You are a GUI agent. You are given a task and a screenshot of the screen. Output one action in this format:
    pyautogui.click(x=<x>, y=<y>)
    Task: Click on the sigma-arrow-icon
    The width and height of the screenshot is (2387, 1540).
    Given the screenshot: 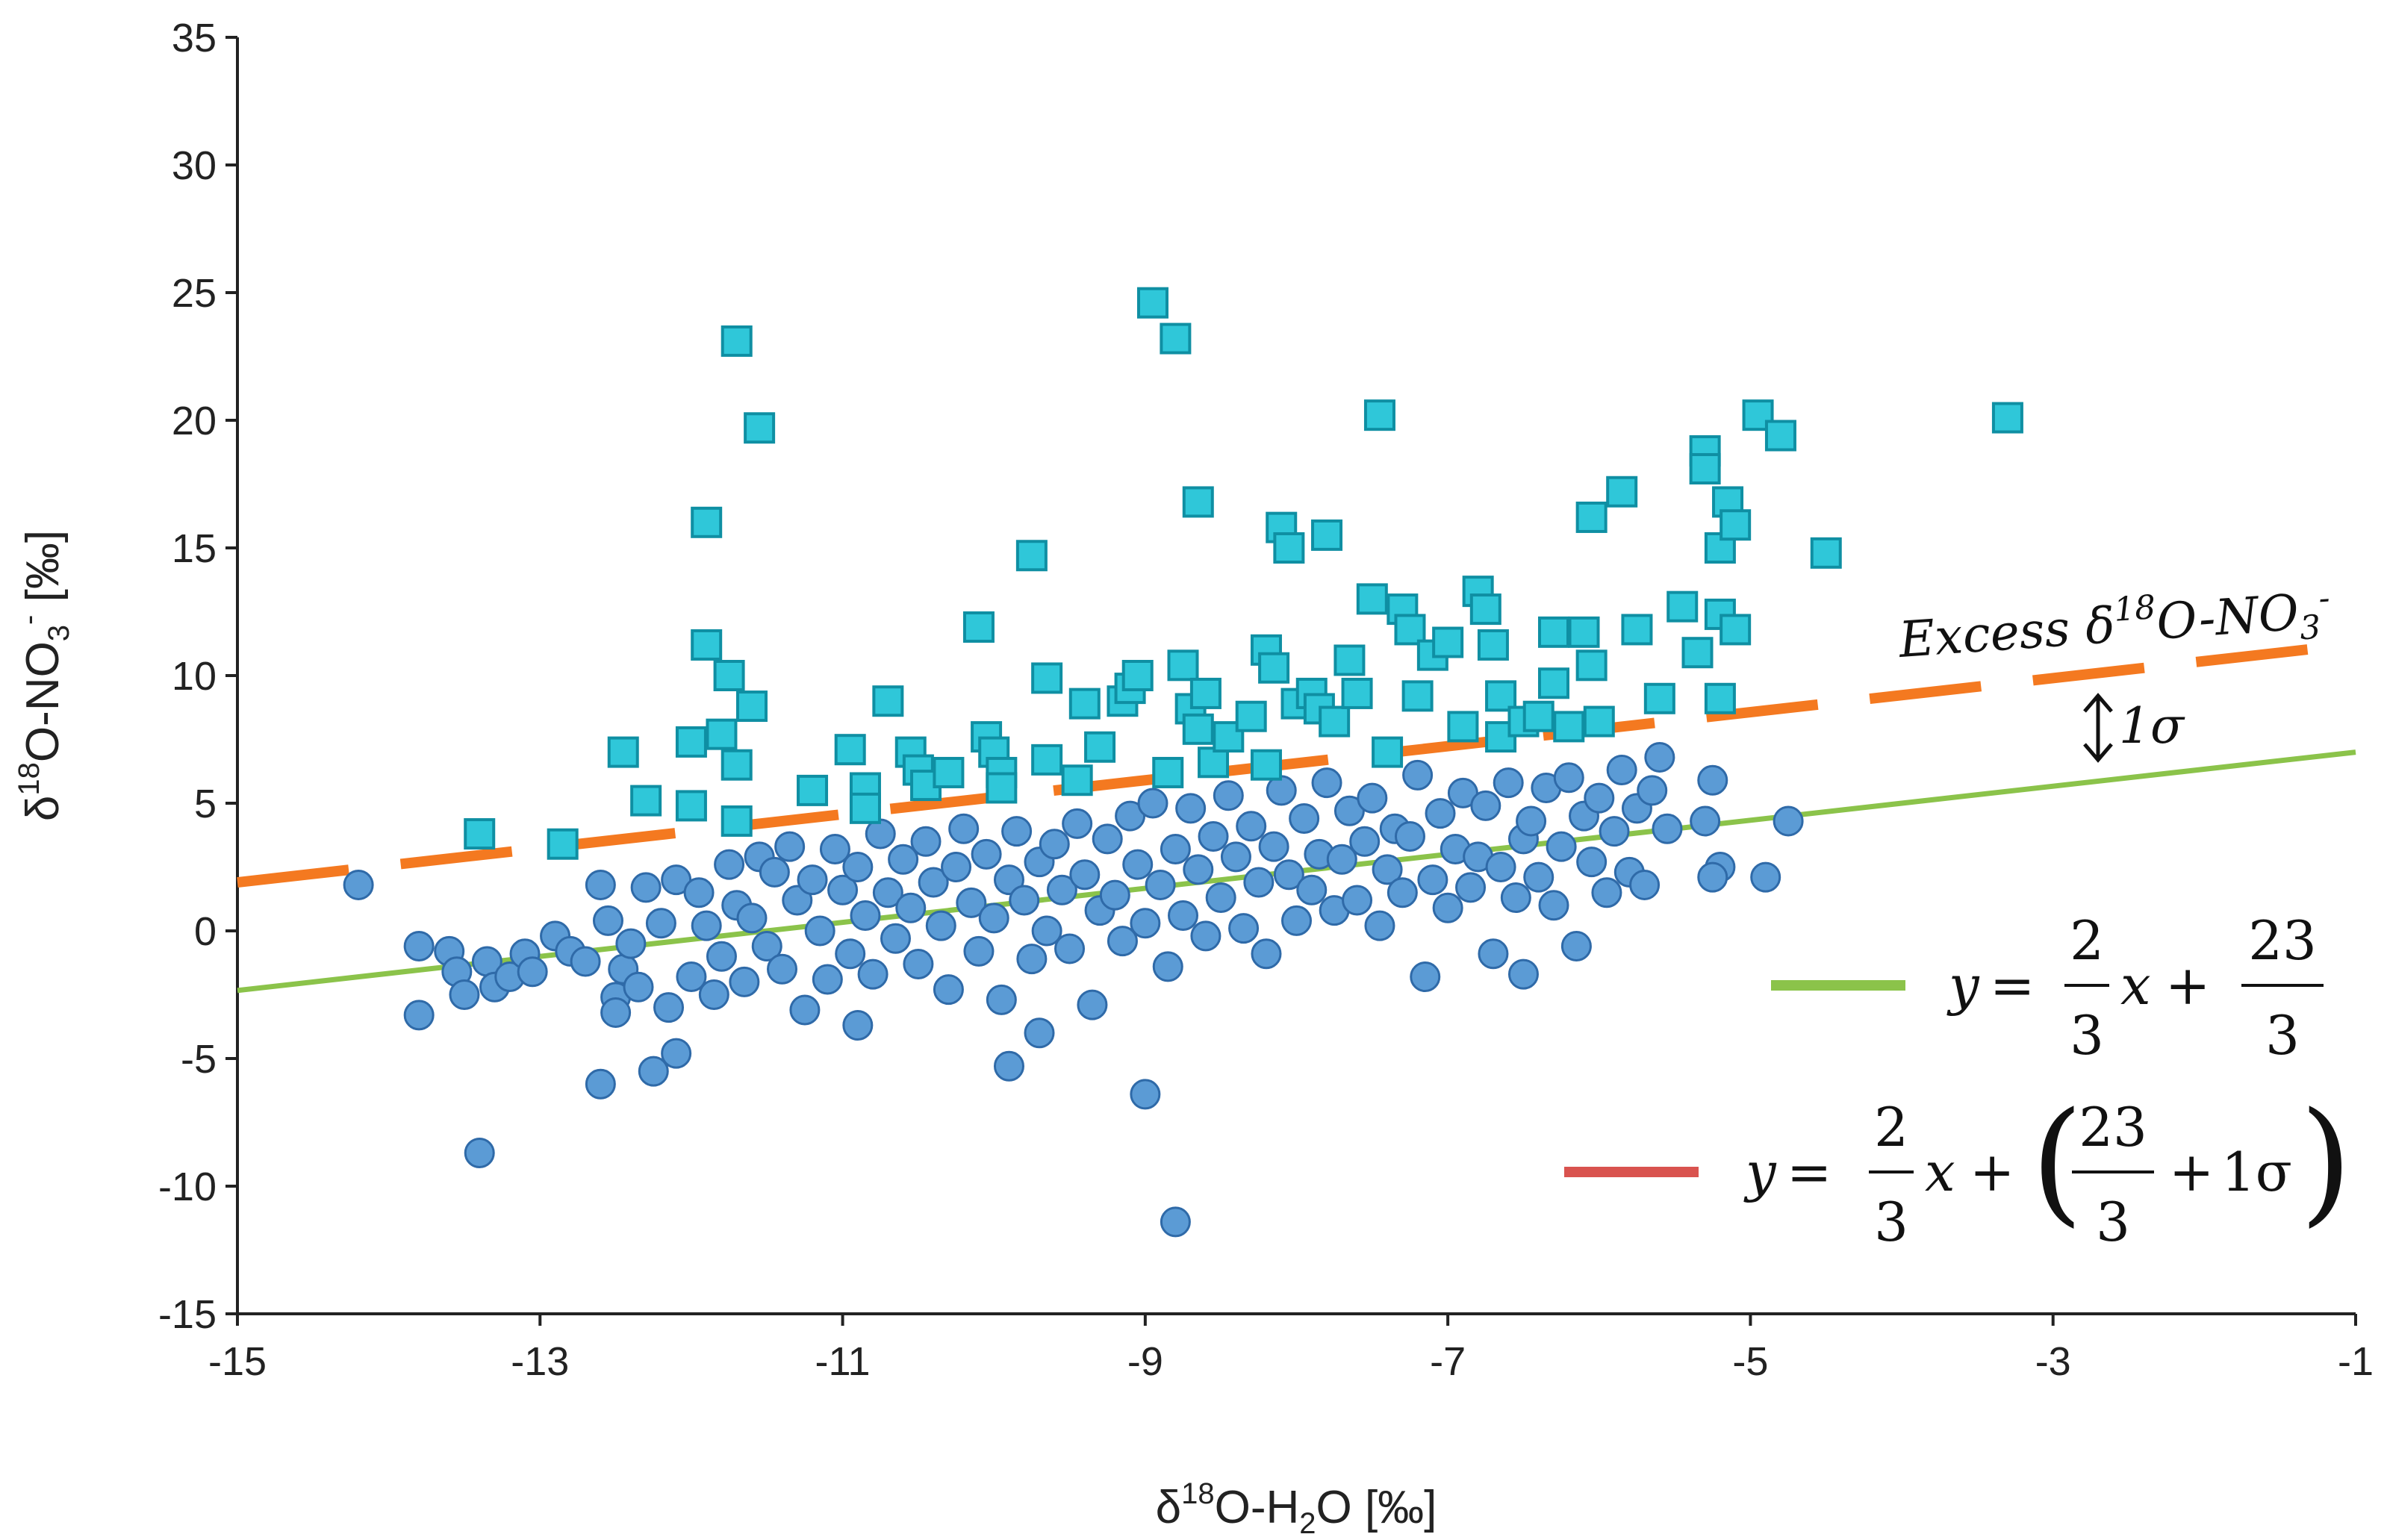 What is the action you would take?
    pyautogui.click(x=2098, y=728)
    